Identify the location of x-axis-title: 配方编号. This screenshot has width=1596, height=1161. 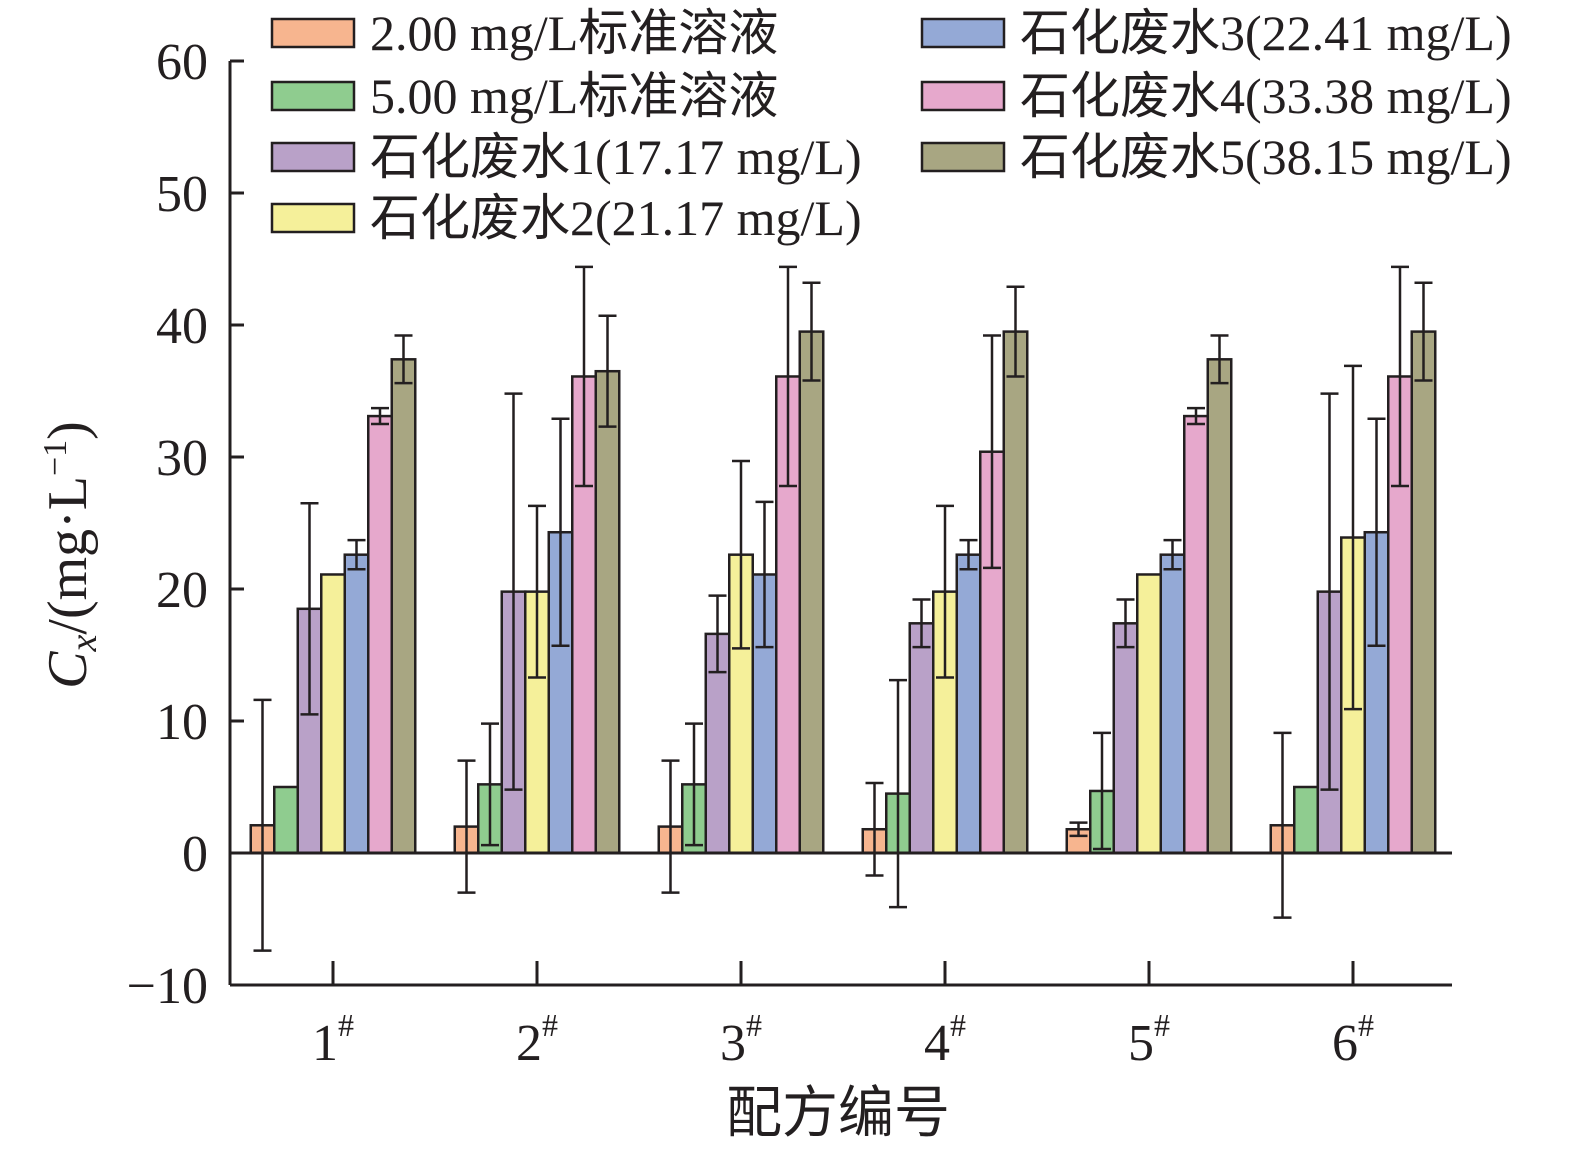
(838, 1114).